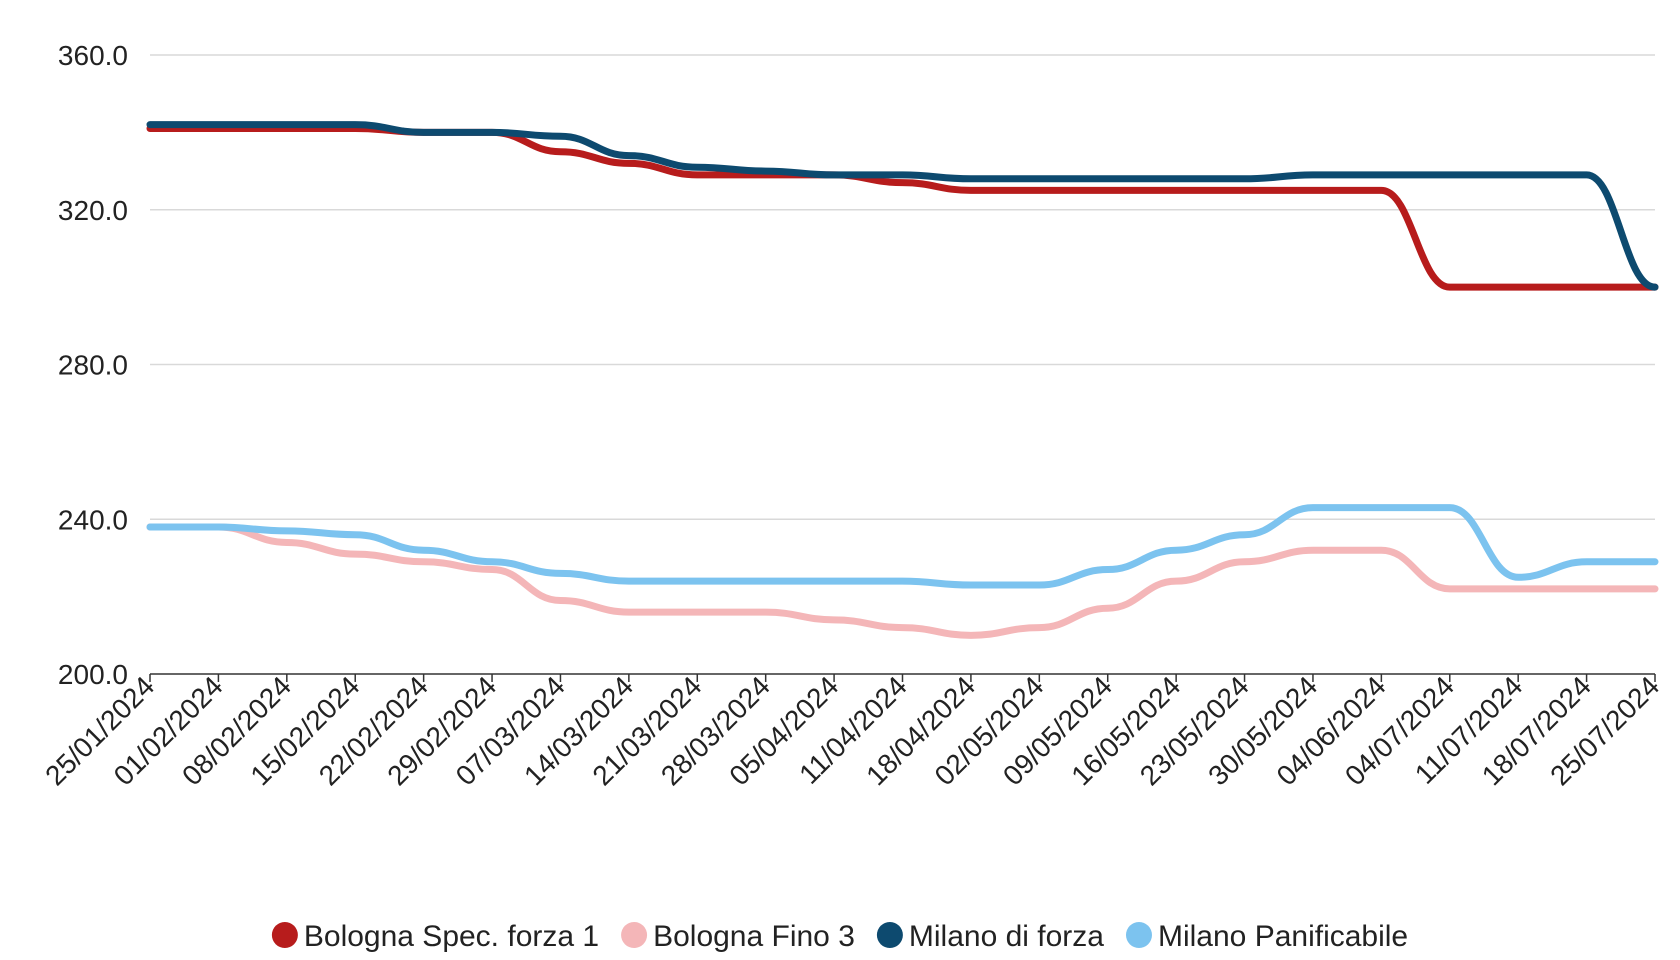 This screenshot has width=1680, height=960. What do you see at coordinates (93, 55) in the screenshot?
I see `y-tick-label: 360.0` at bounding box center [93, 55].